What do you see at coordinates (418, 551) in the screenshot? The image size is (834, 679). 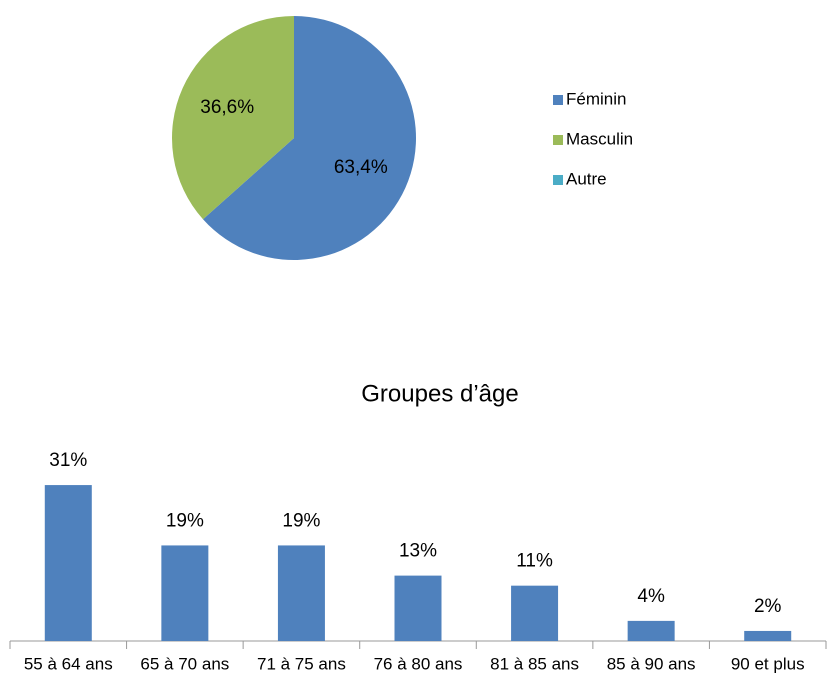 I see `data-label: 13%` at bounding box center [418, 551].